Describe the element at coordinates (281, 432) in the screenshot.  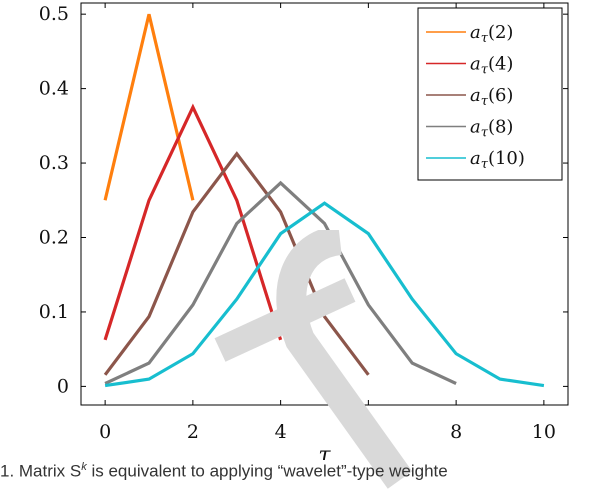
I see `x-tick-label: 4` at that location.